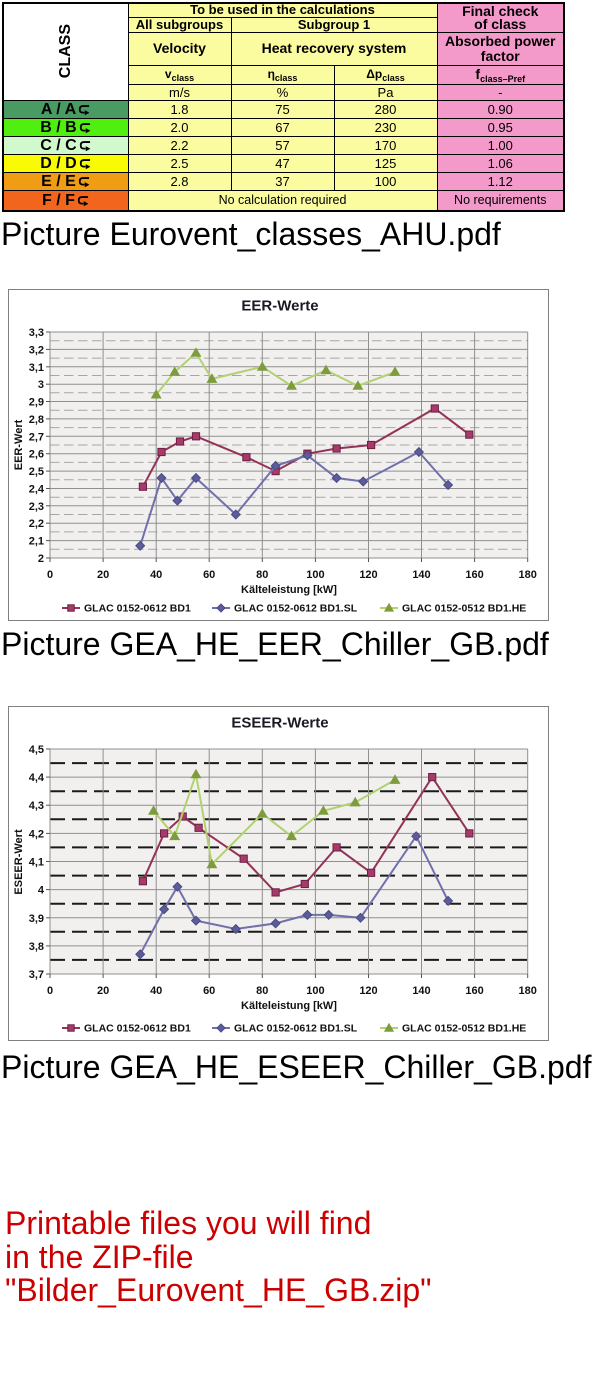 The width and height of the screenshot is (600, 1400). I want to click on svg-text: 4,2, so click(36, 834).